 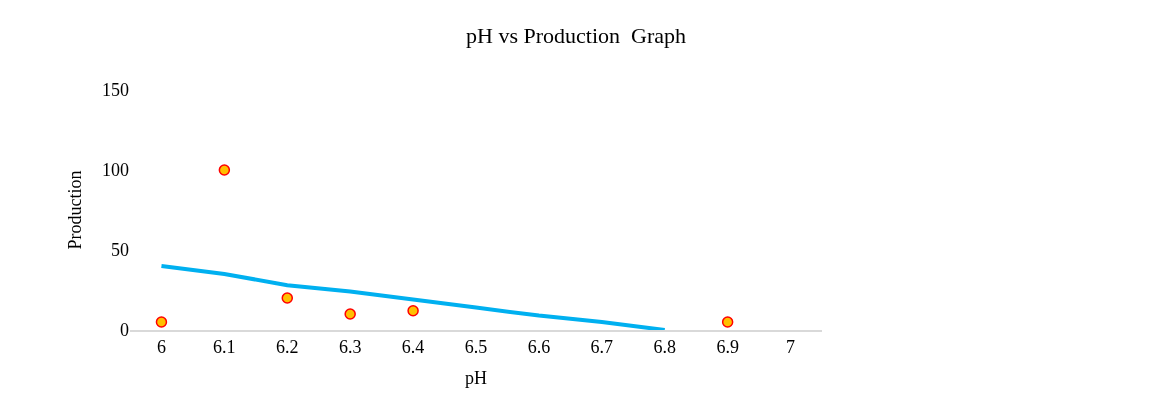 What do you see at coordinates (413, 297) in the screenshot?
I see `line-series` at bounding box center [413, 297].